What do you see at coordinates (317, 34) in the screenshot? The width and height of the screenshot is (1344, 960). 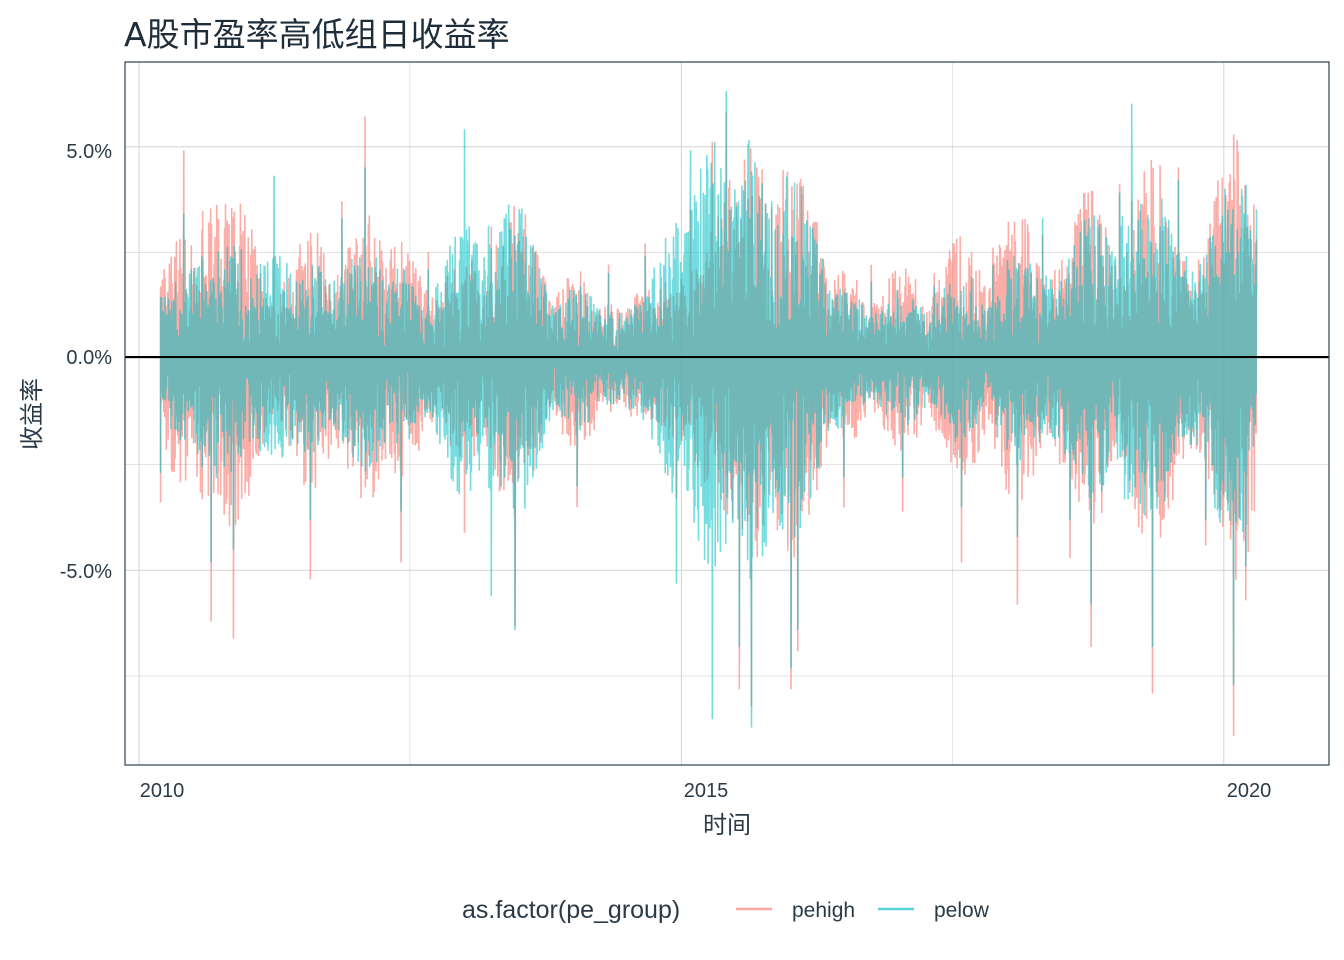 I see `chart-title: A股市盈率高低组日收益率` at bounding box center [317, 34].